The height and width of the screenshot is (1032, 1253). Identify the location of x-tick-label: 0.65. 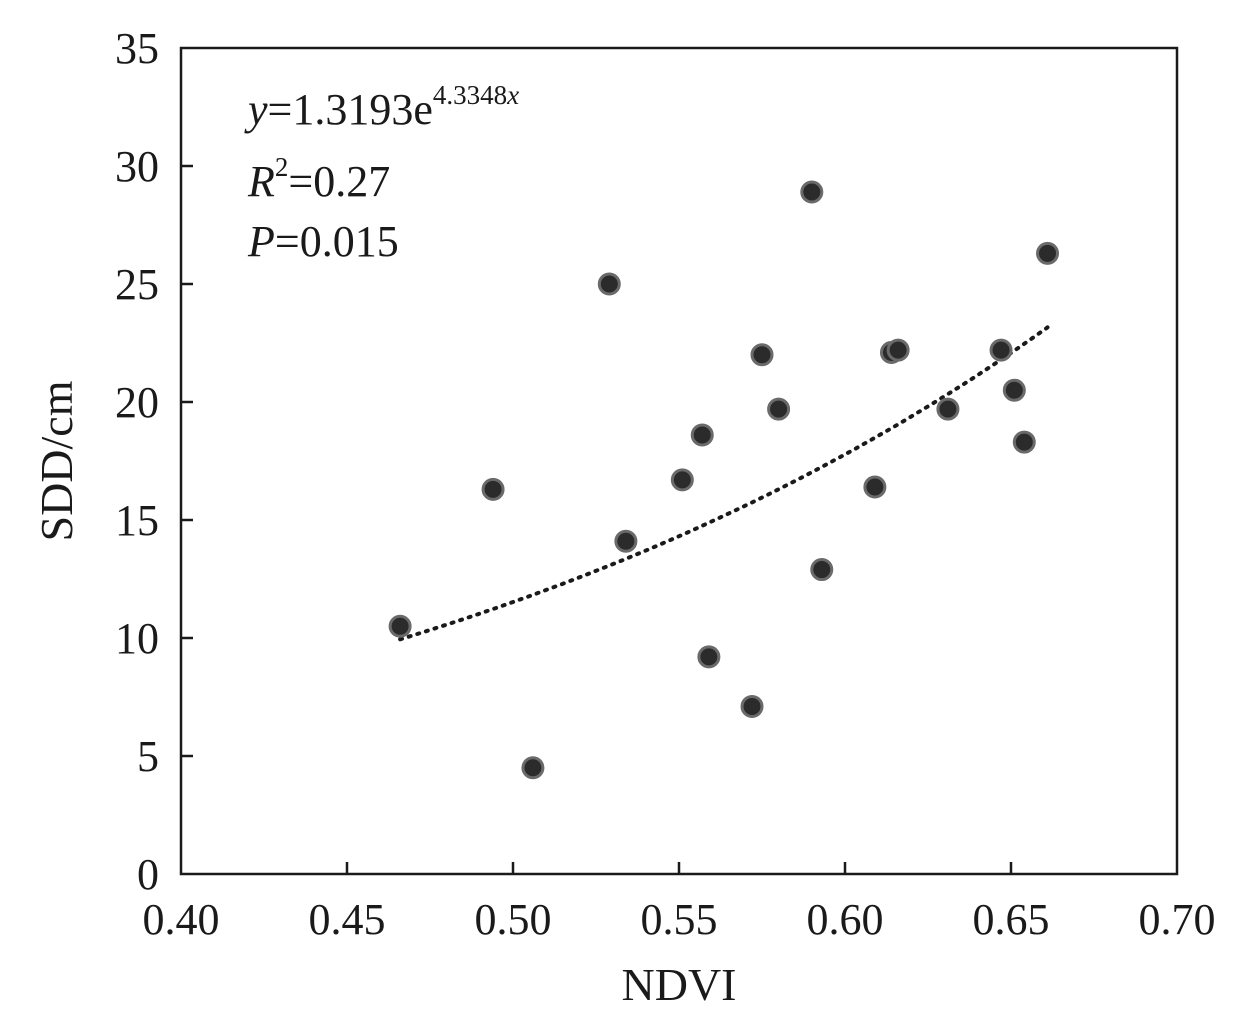
(1011, 919).